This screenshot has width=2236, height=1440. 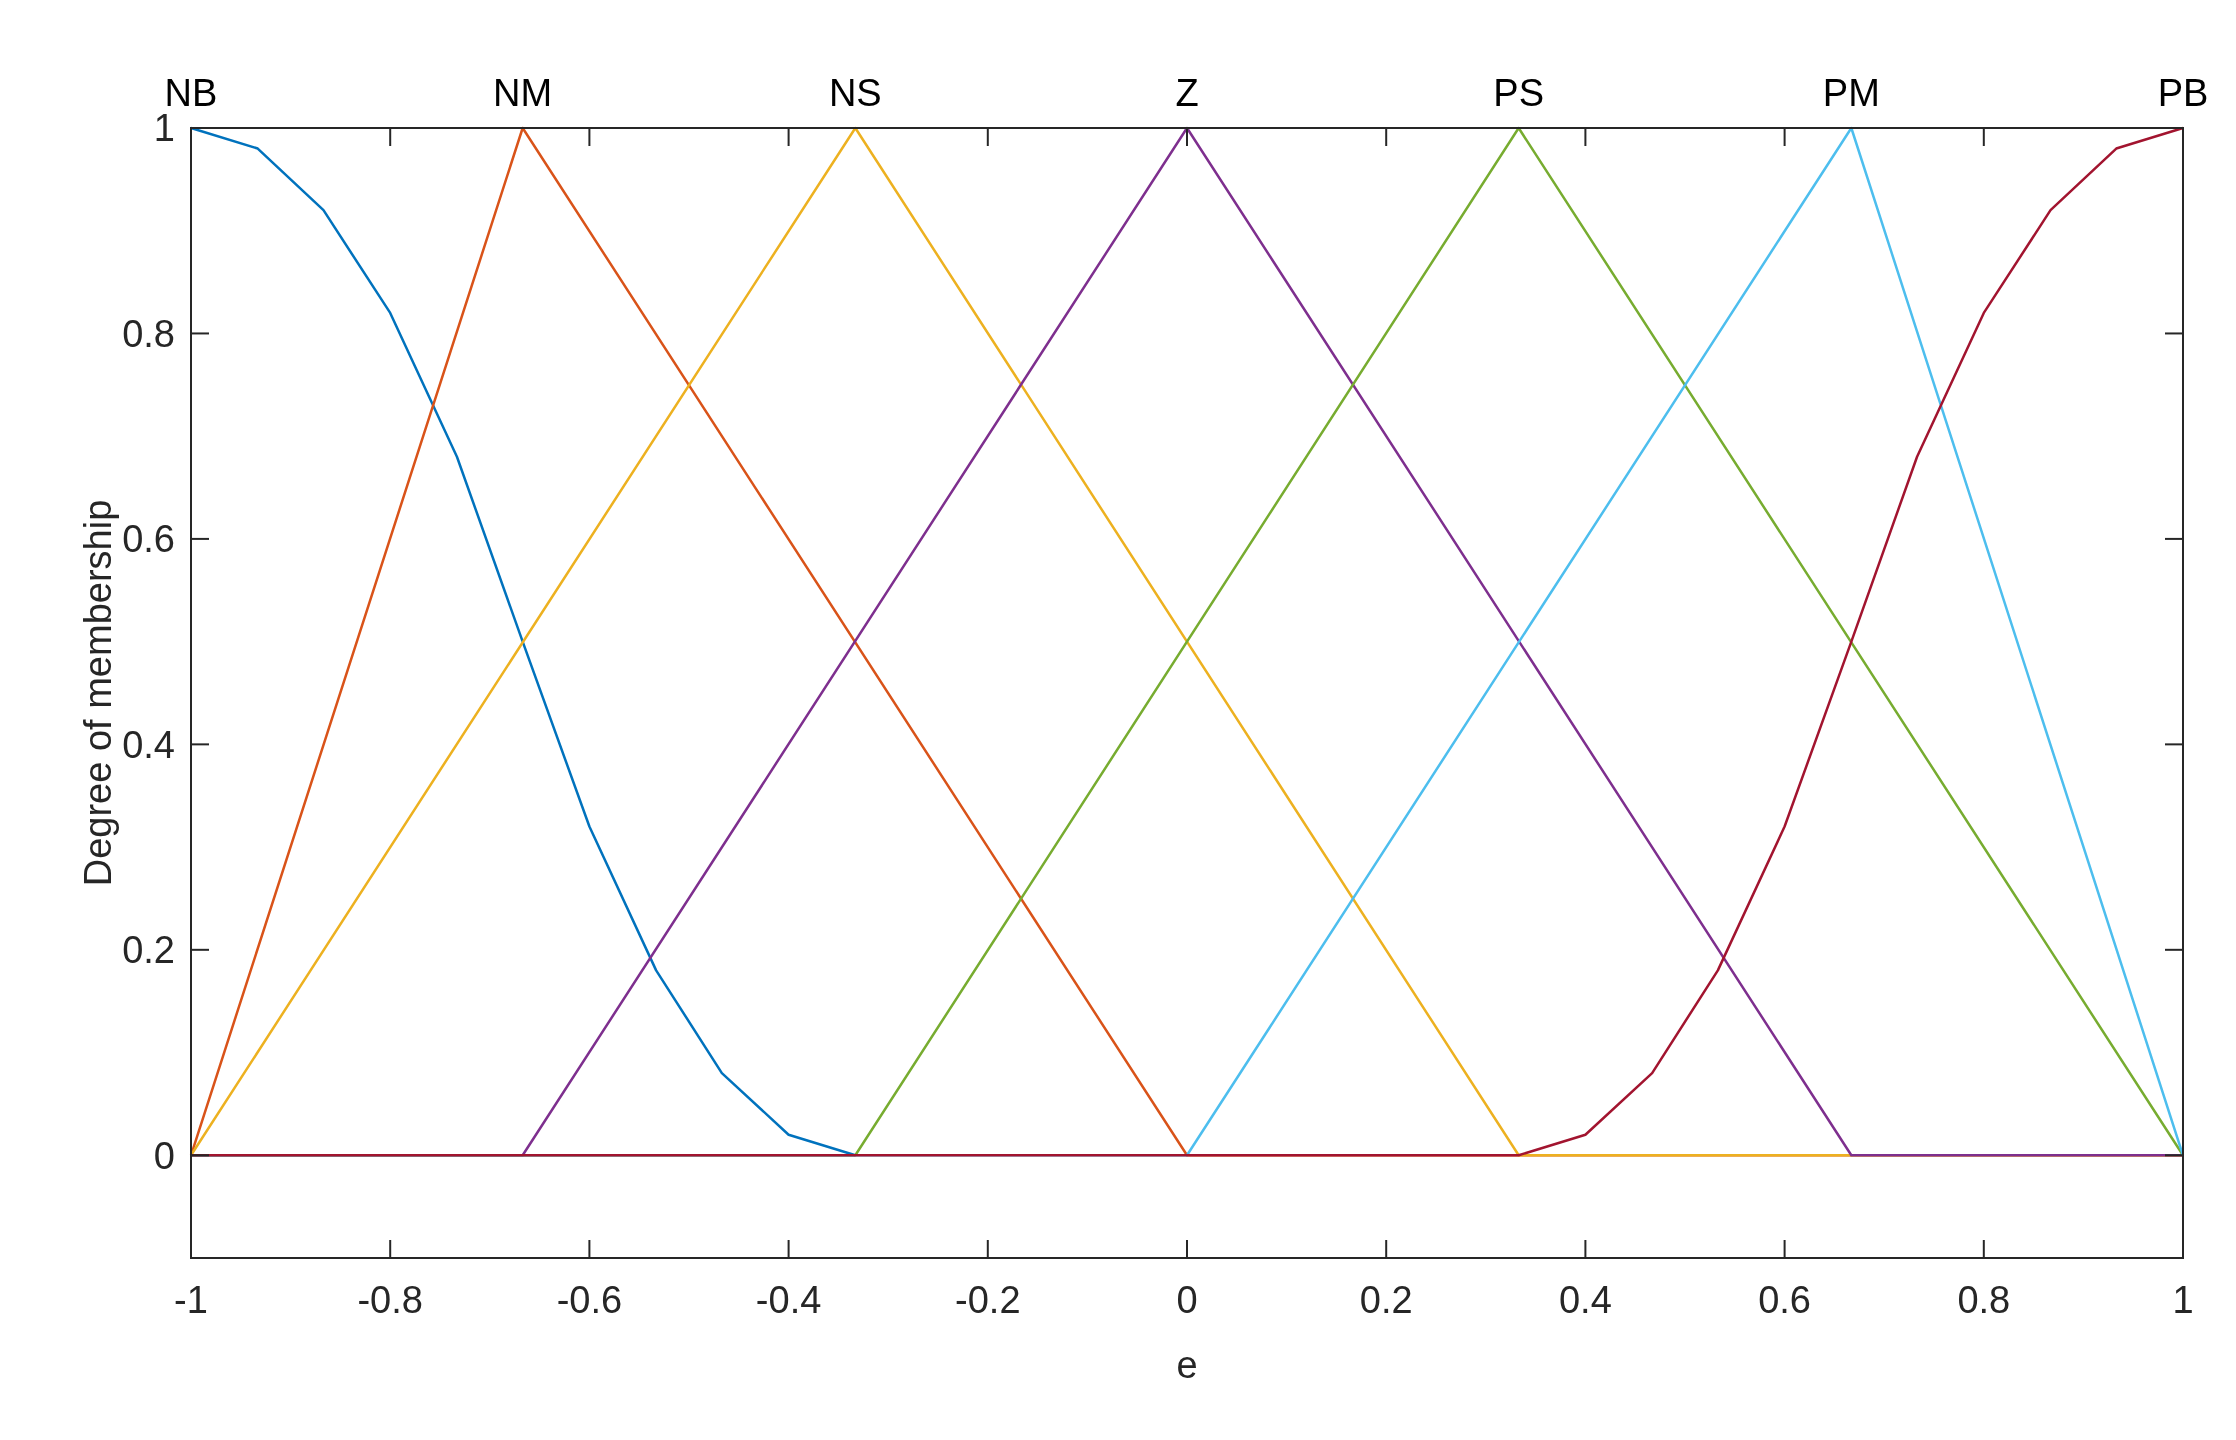 I want to click on x-tick-label: 1, so click(x=2183, y=1300).